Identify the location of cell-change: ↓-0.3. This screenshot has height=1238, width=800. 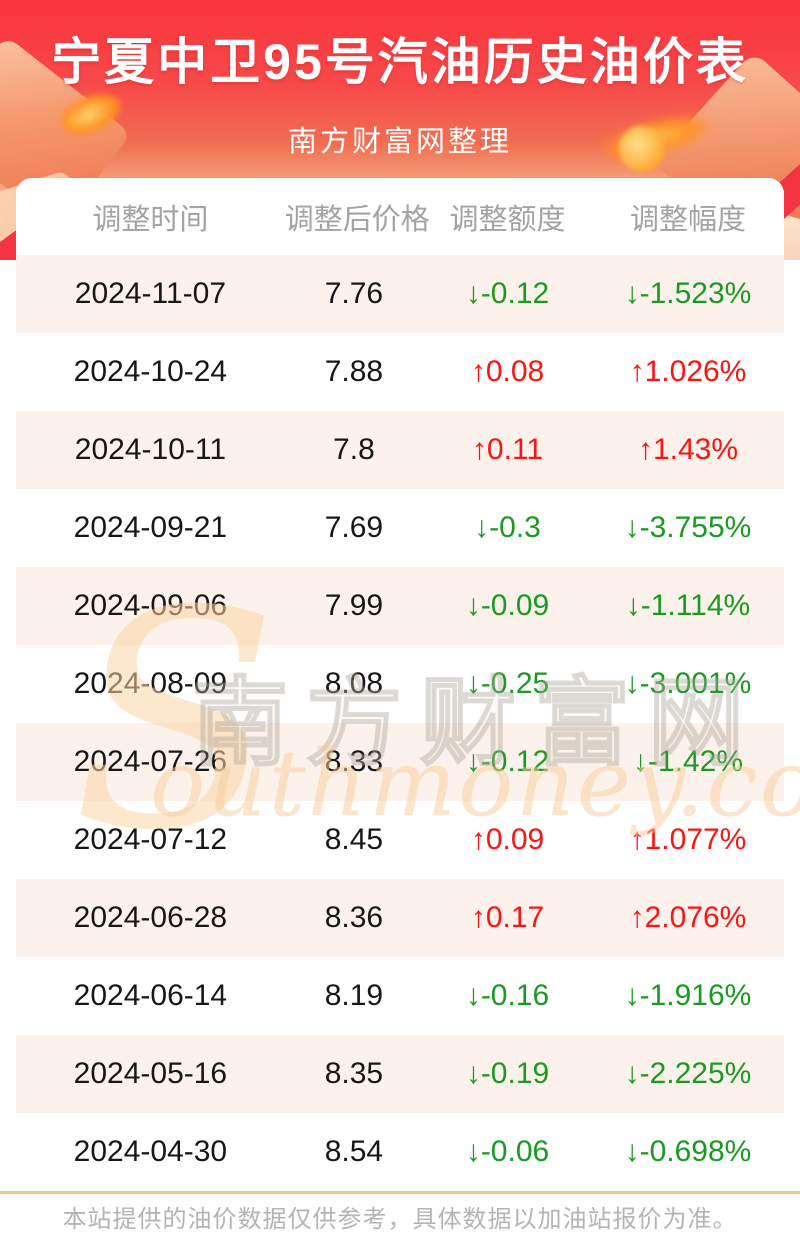
(507, 527).